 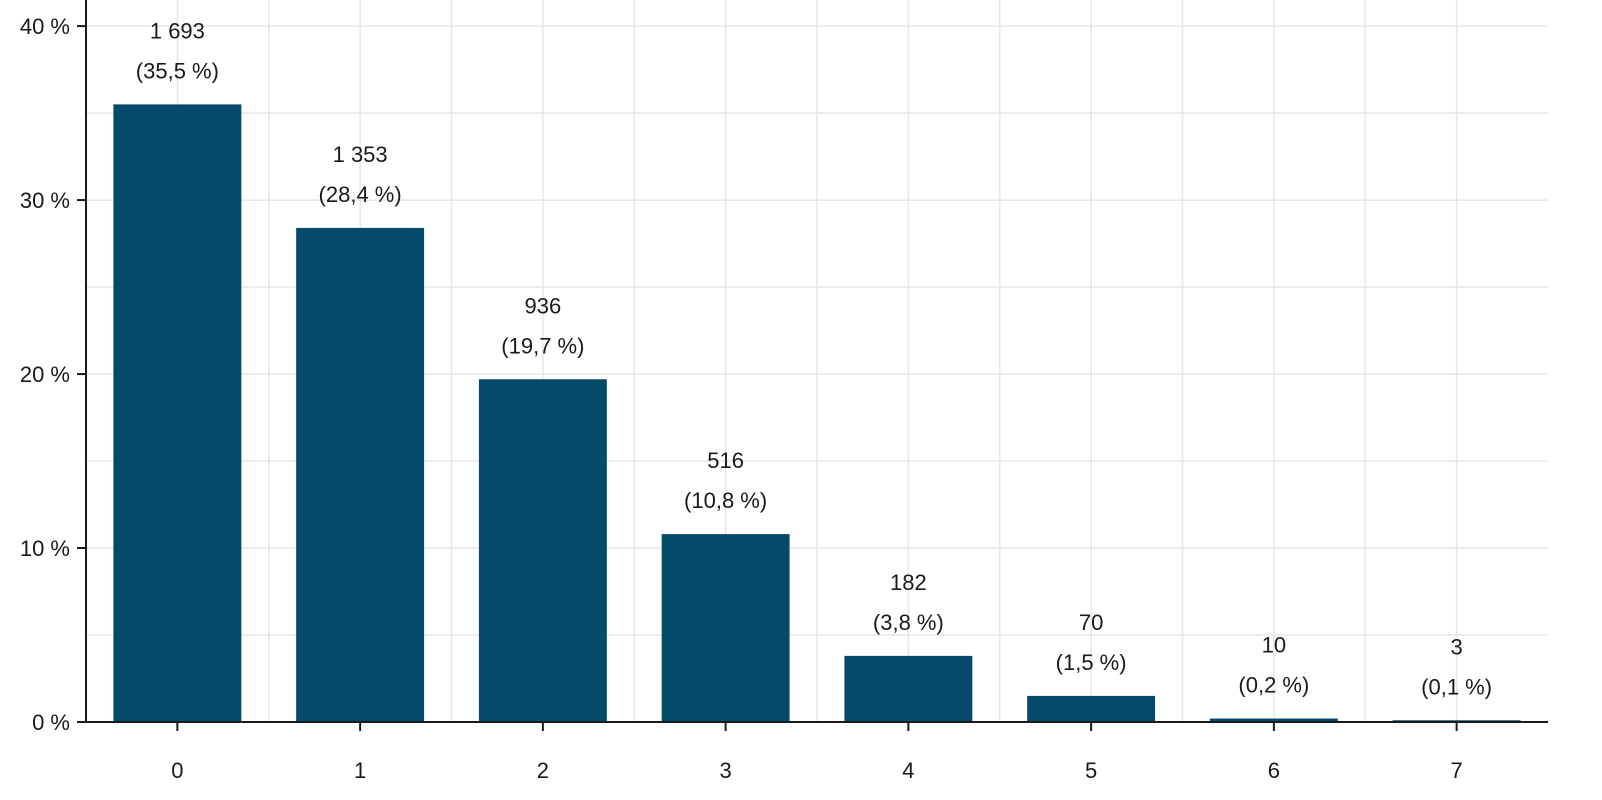 What do you see at coordinates (177, 70) in the screenshot?
I see `bar-percent-label: (35,5 %)` at bounding box center [177, 70].